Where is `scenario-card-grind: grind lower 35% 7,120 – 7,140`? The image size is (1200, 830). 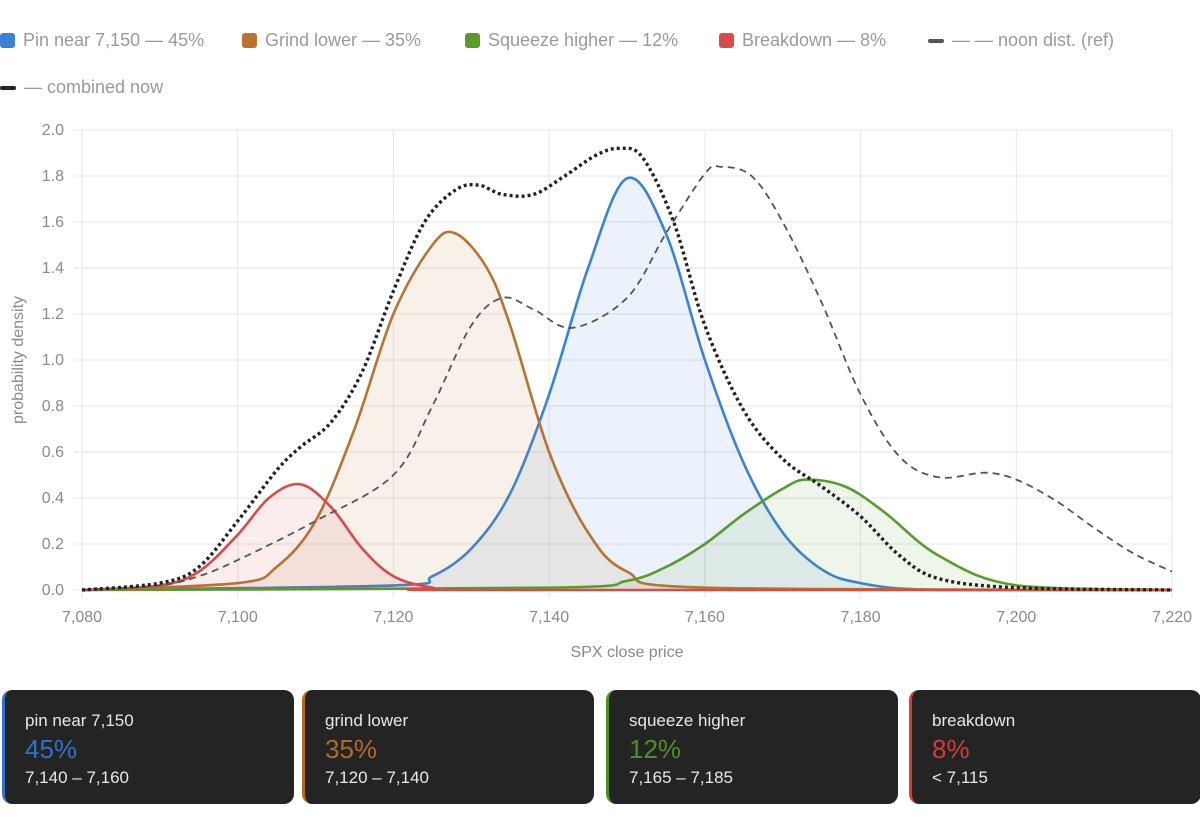
scenario-card-grind: grind lower 35% 7,120 – 7,140 is located at coordinates (448, 747).